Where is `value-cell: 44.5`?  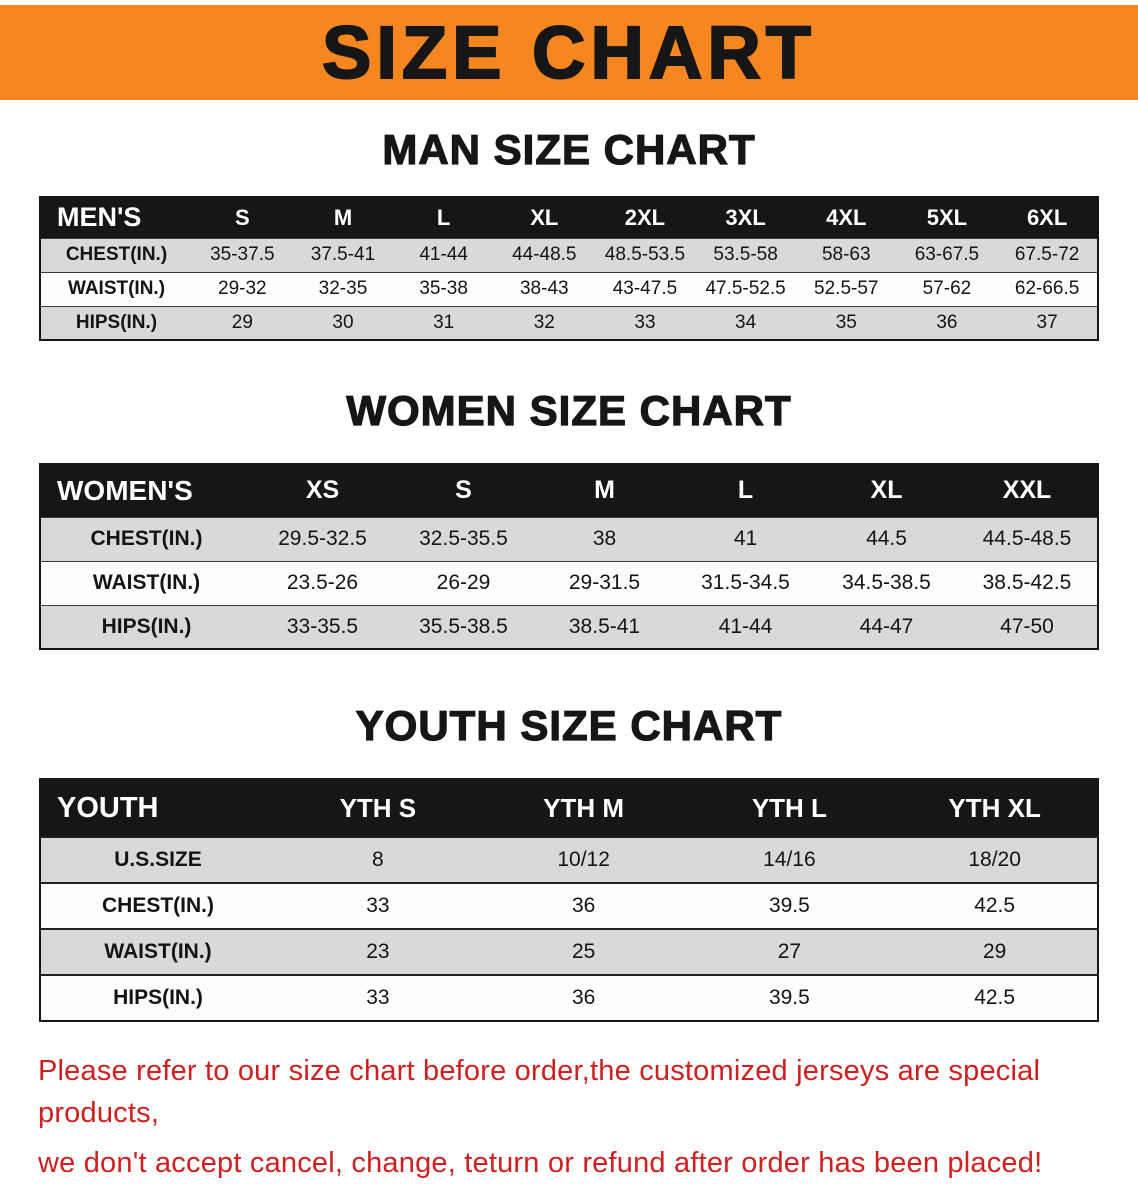 value-cell: 44.5 is located at coordinates (886, 538).